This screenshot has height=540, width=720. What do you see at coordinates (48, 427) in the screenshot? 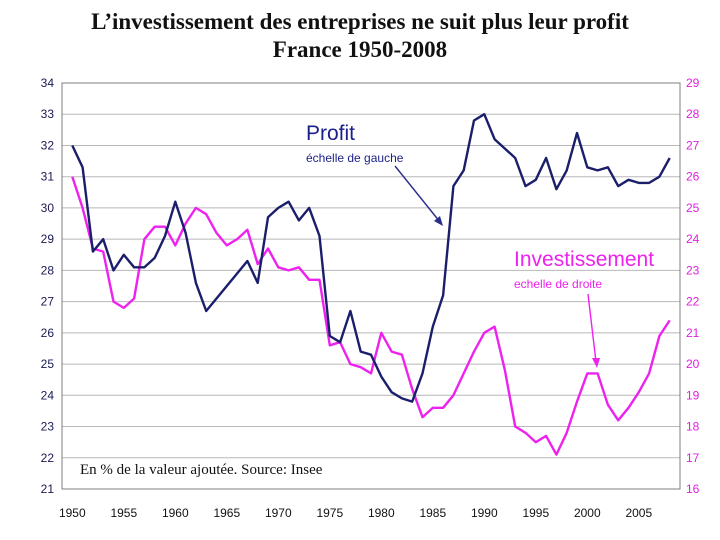
I see `left-axis-tick-label: 23` at bounding box center [48, 427].